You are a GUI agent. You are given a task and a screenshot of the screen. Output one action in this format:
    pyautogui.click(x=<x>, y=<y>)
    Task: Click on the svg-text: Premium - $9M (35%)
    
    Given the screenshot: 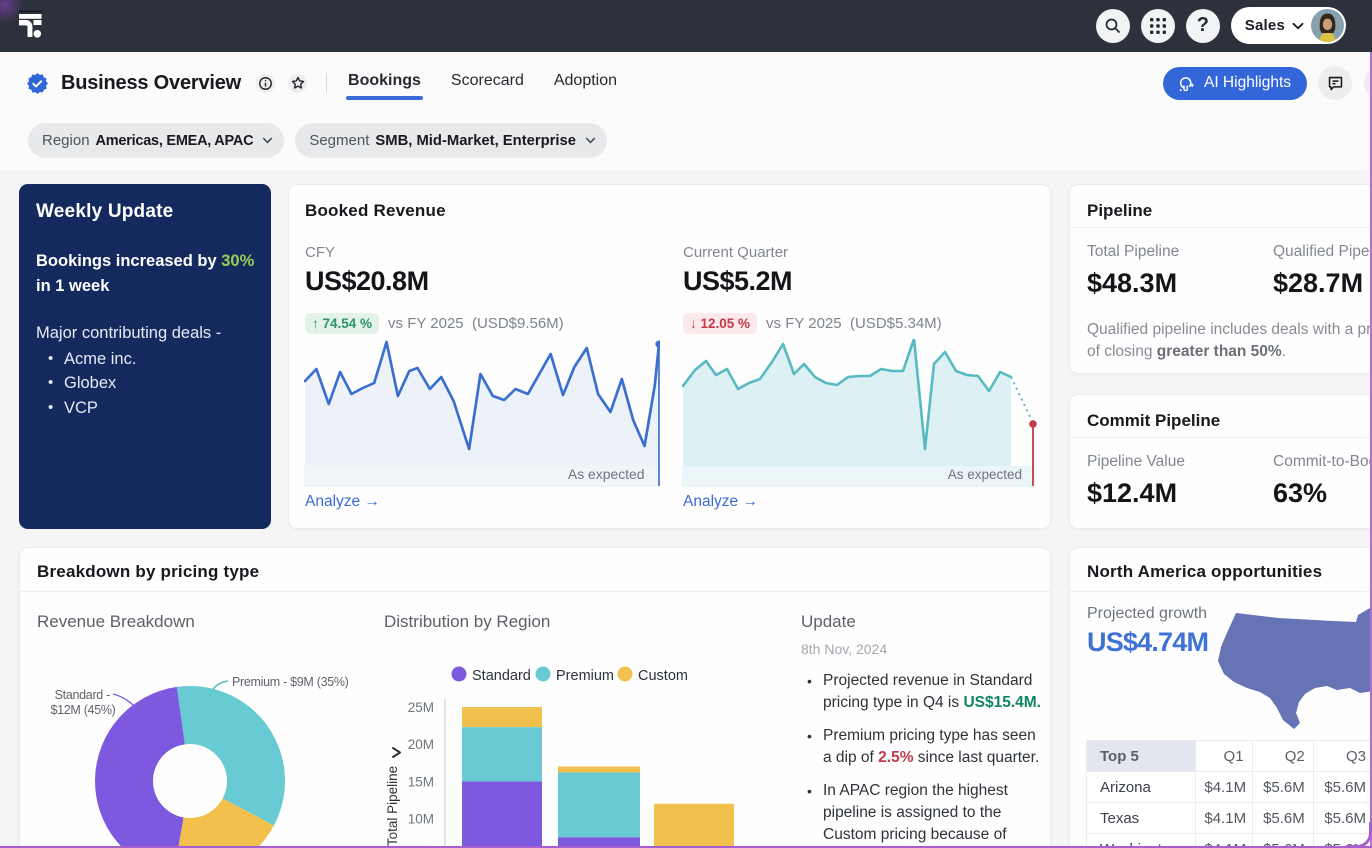 What is the action you would take?
    pyautogui.click(x=290, y=682)
    